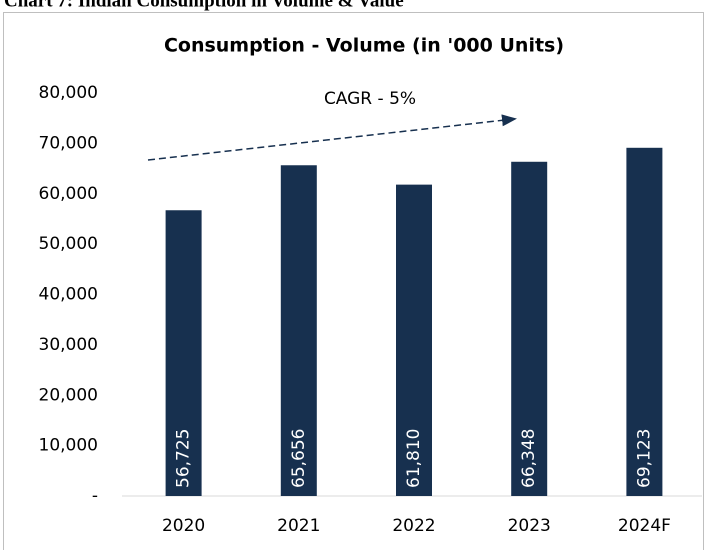 The image size is (706, 550). I want to click on y-tick-label: 80,000, so click(68, 93).